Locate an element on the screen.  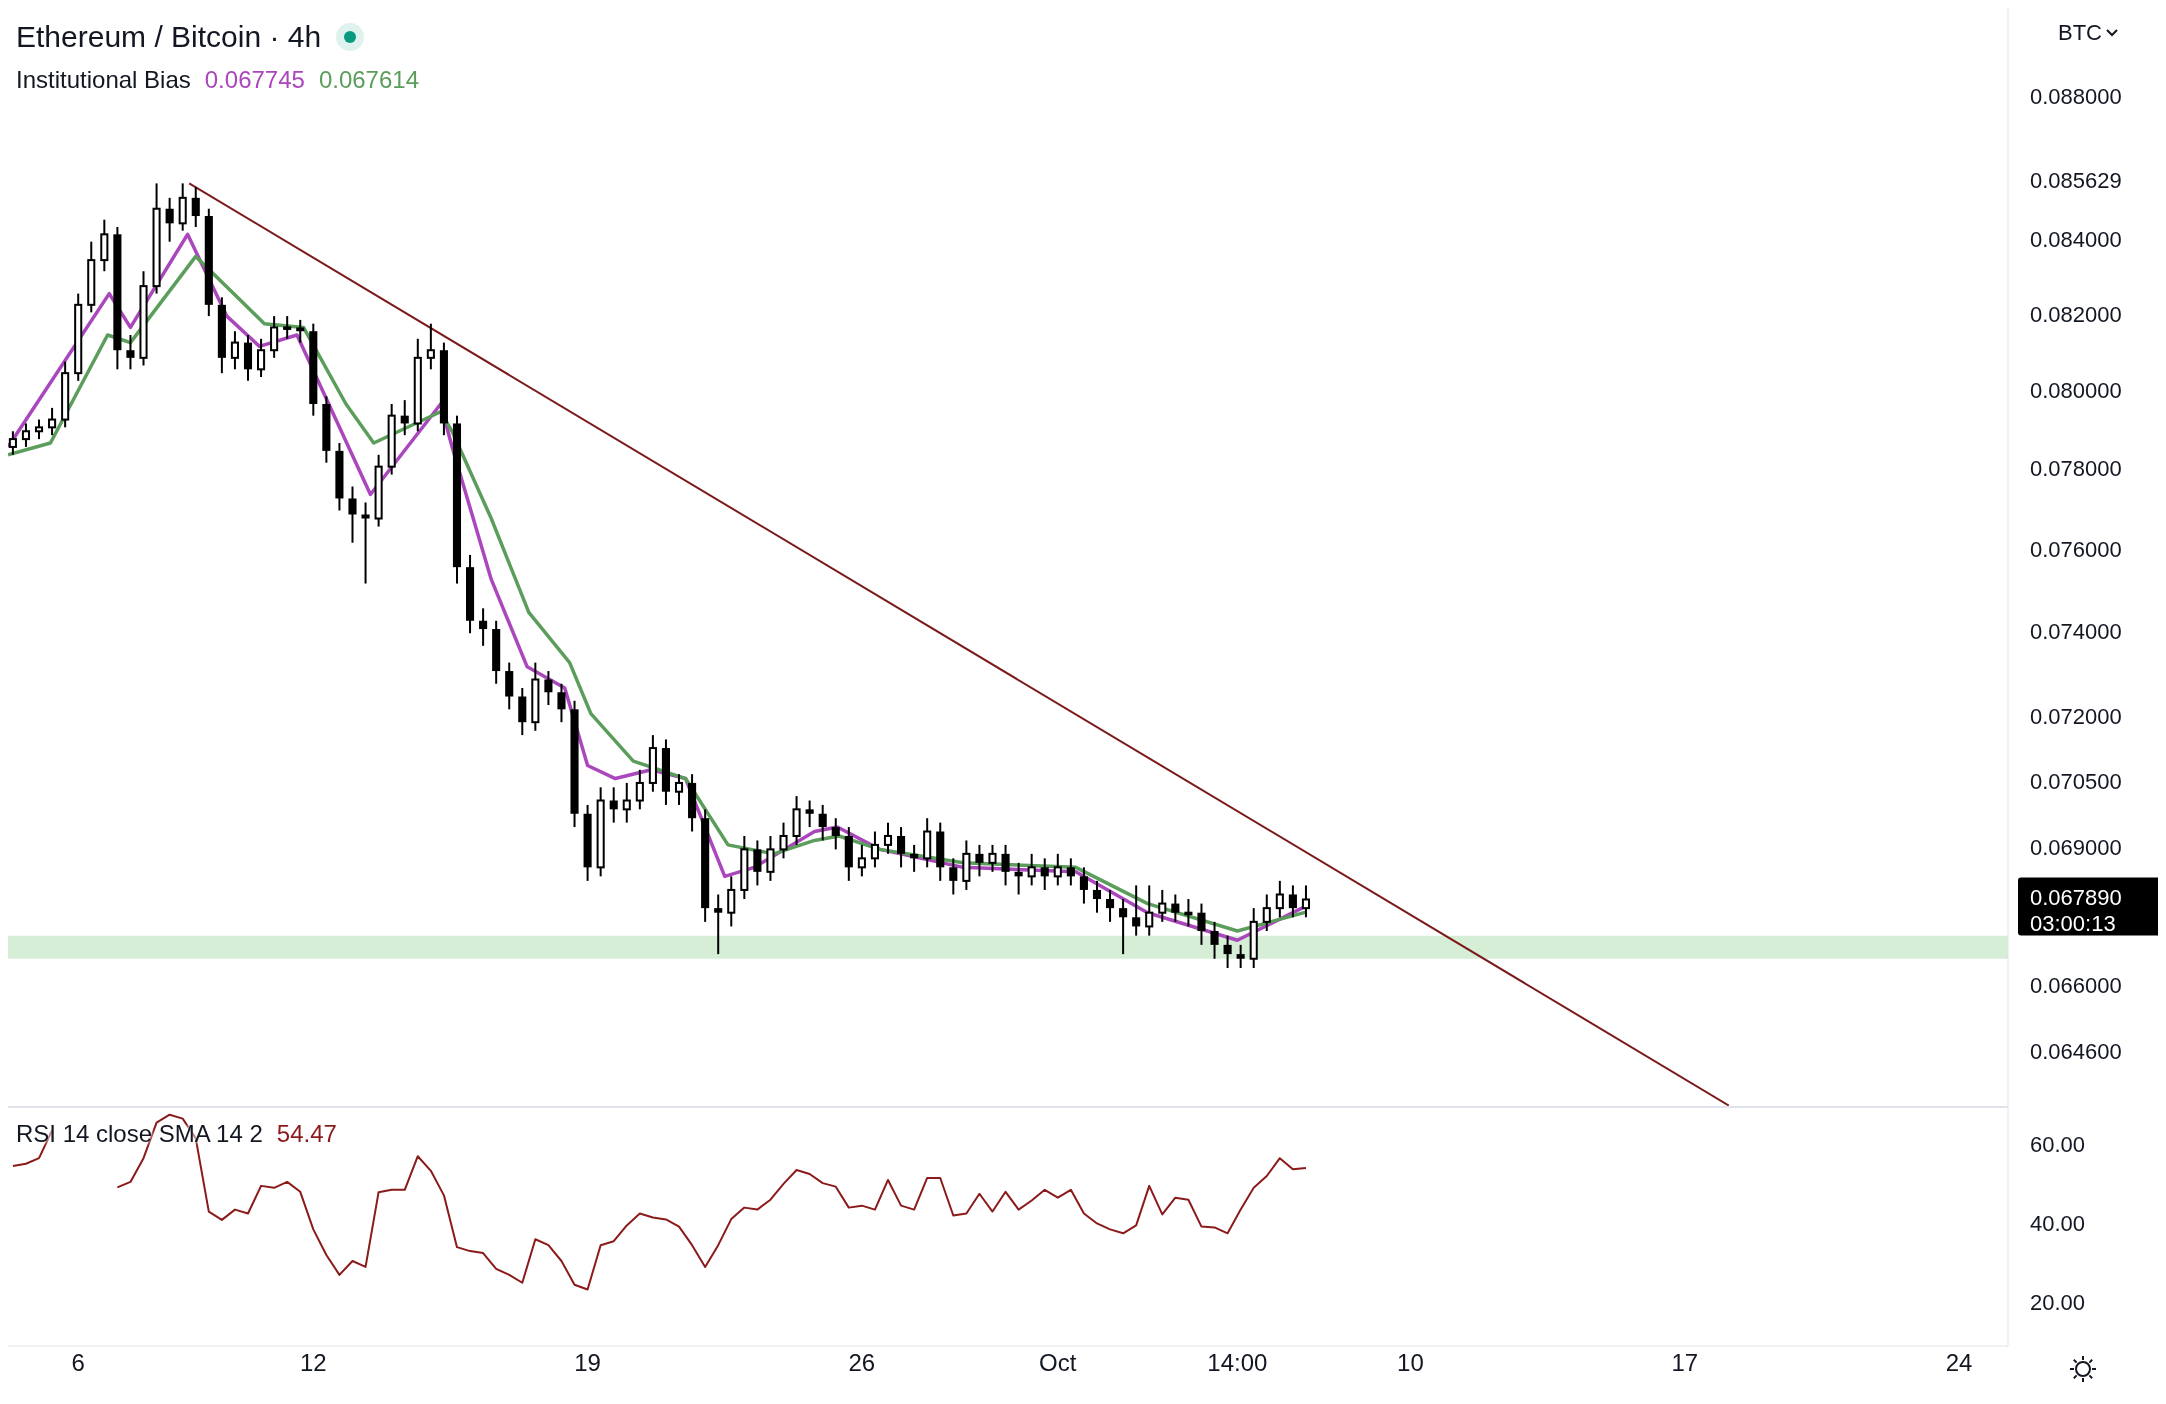
y-tick-label: 0.085629 is located at coordinates (2076, 181).